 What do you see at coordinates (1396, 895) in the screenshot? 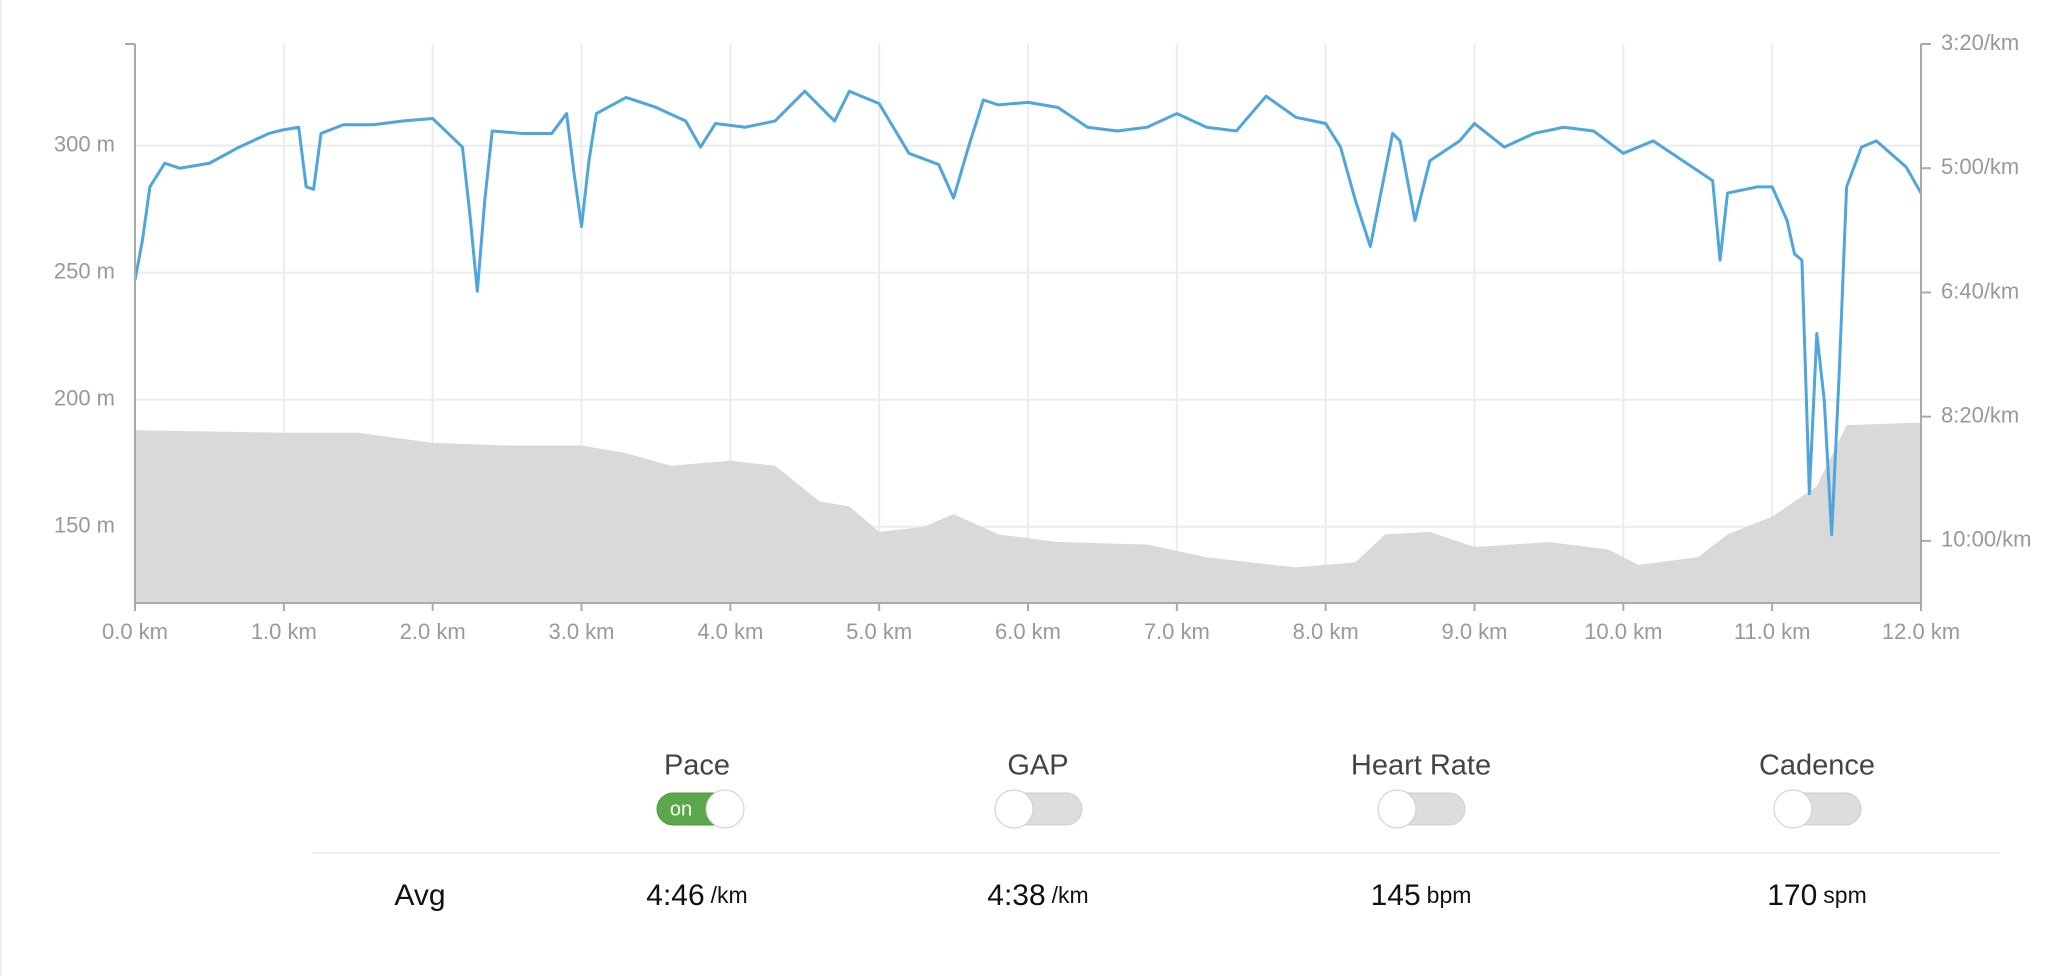
I see `avg-value: 145` at bounding box center [1396, 895].